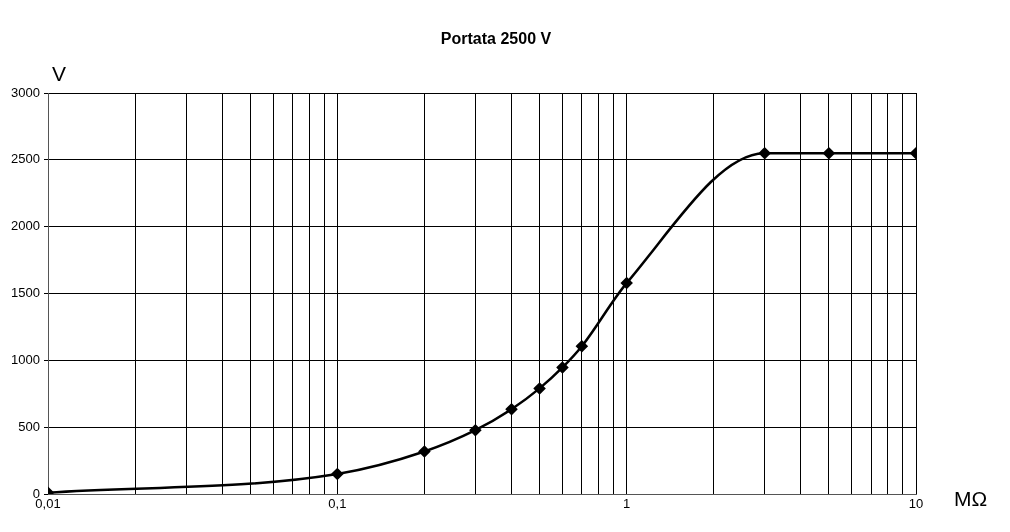 The height and width of the screenshot is (532, 1010). What do you see at coordinates (916, 504) in the screenshot?
I see `x-tick-label: 10` at bounding box center [916, 504].